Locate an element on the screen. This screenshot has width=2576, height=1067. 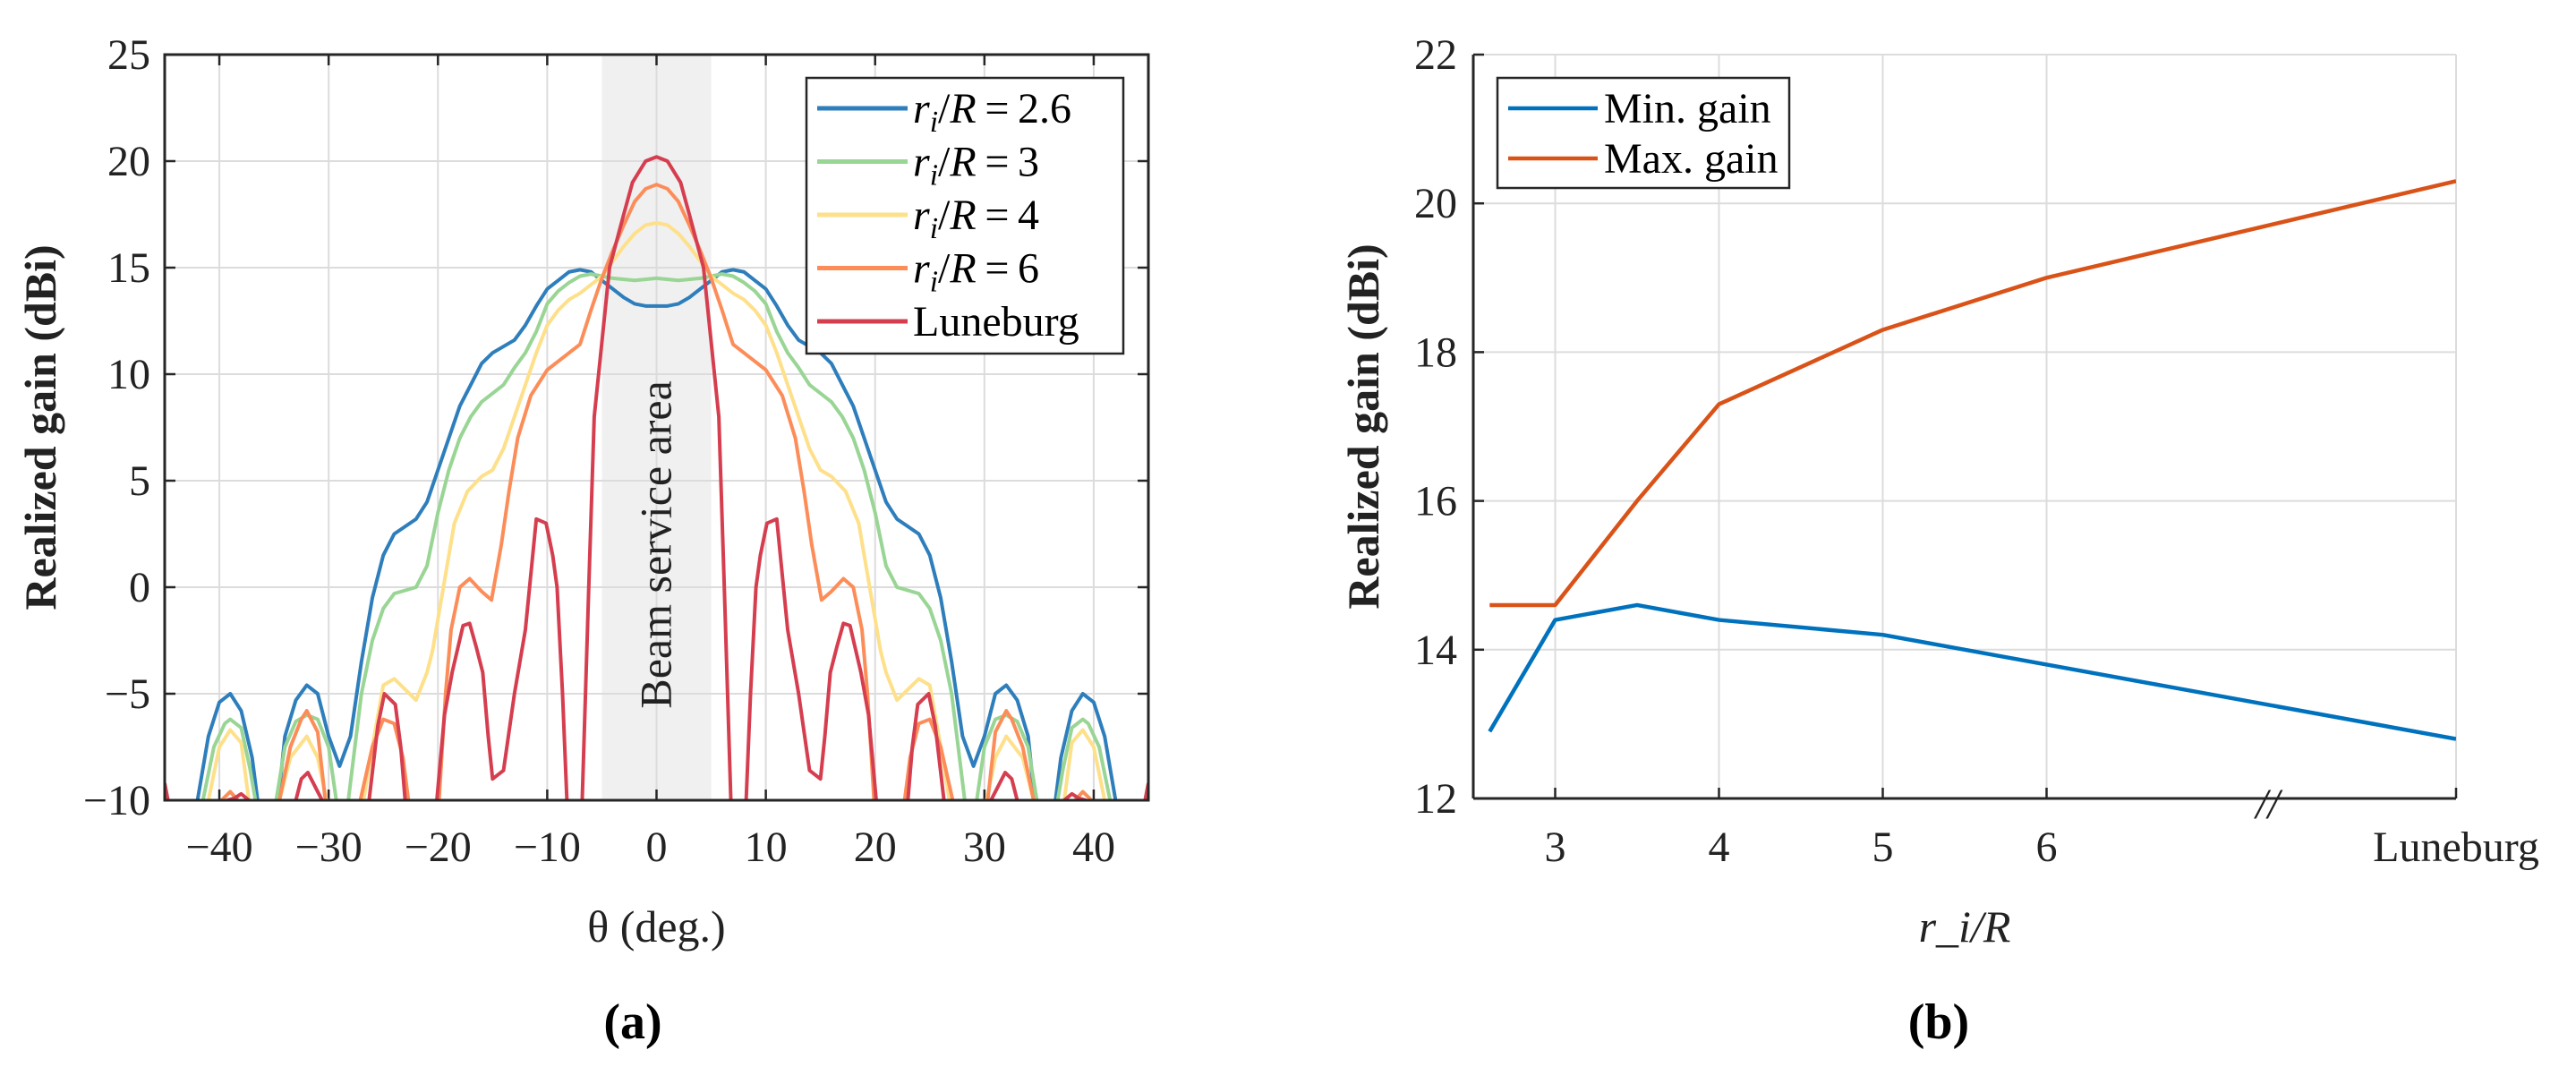
y-tick-label: 15 is located at coordinates (128, 268).